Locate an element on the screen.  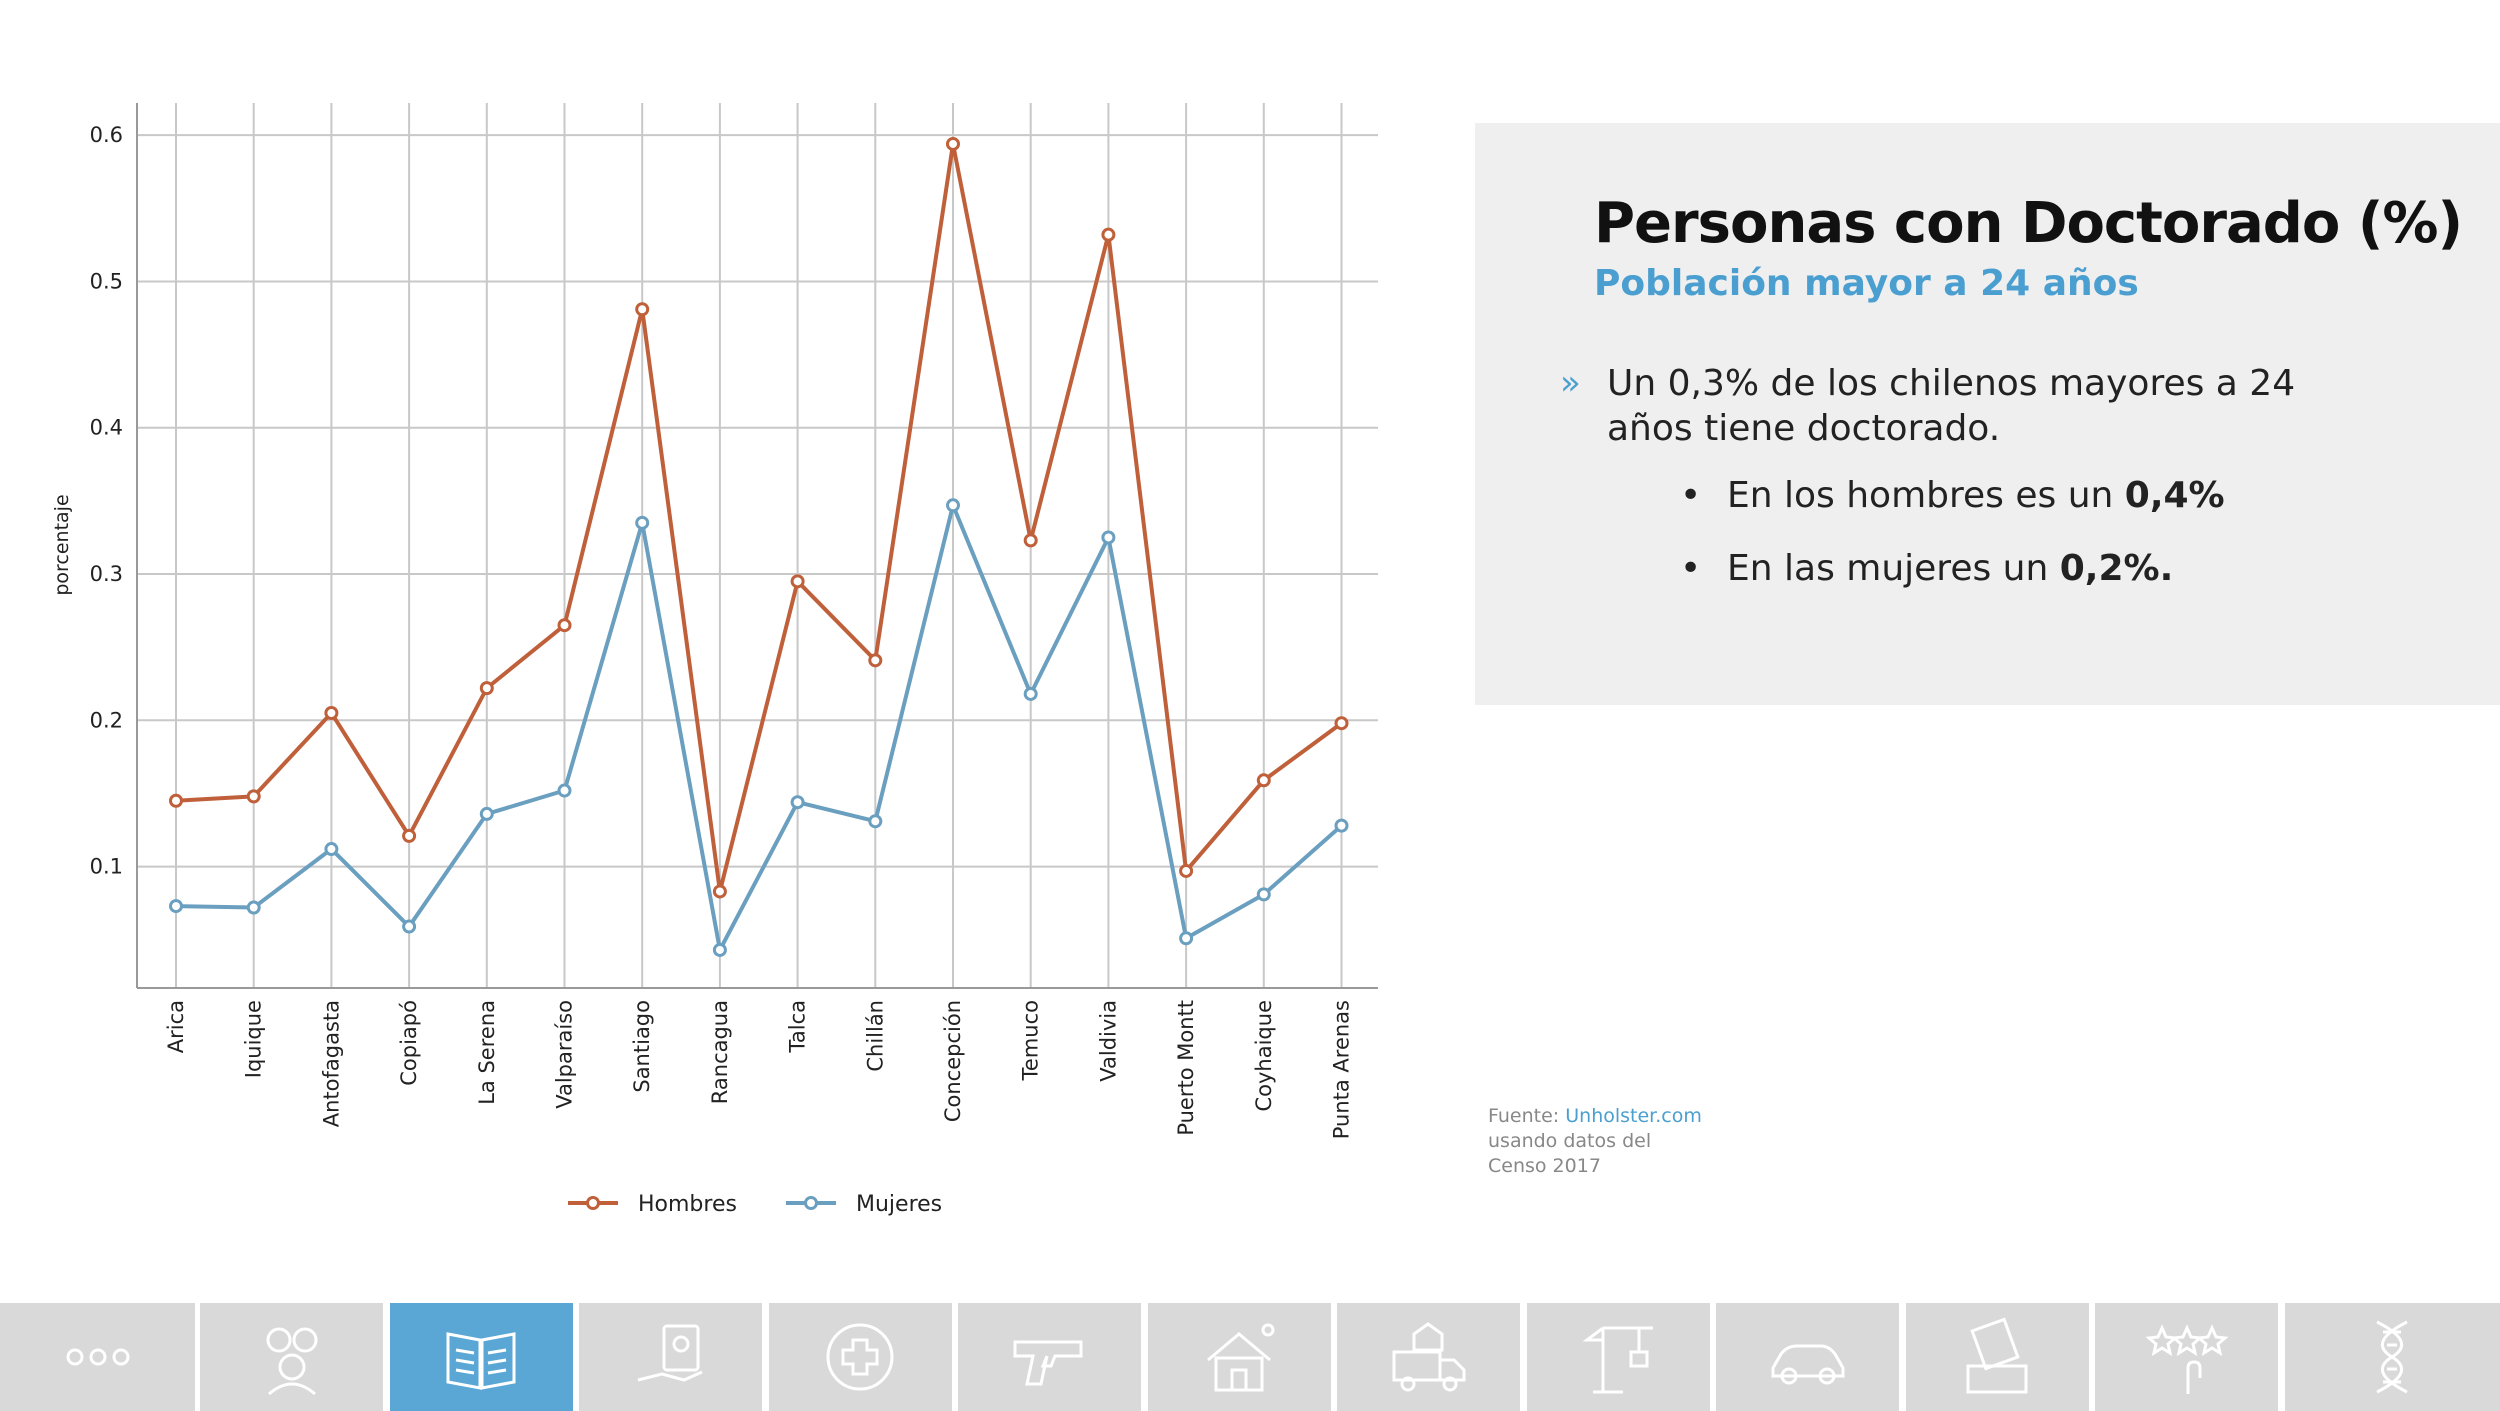
source-line-3: Censo 2017 is located at coordinates (1544, 1166).